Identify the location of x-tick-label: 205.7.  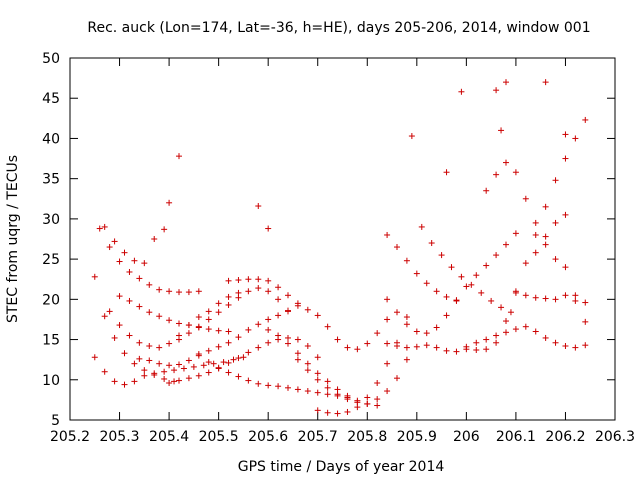
(318, 437).